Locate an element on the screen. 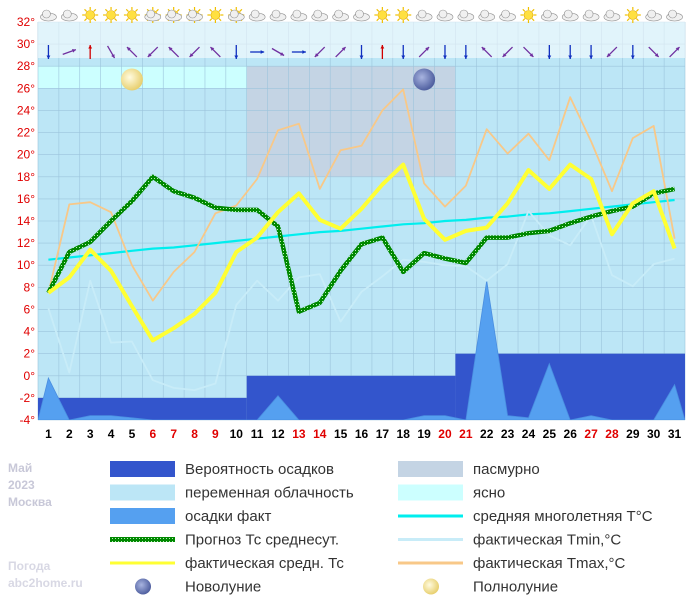 The height and width of the screenshot is (599, 687). x-tick-label: 17 is located at coordinates (383, 434).